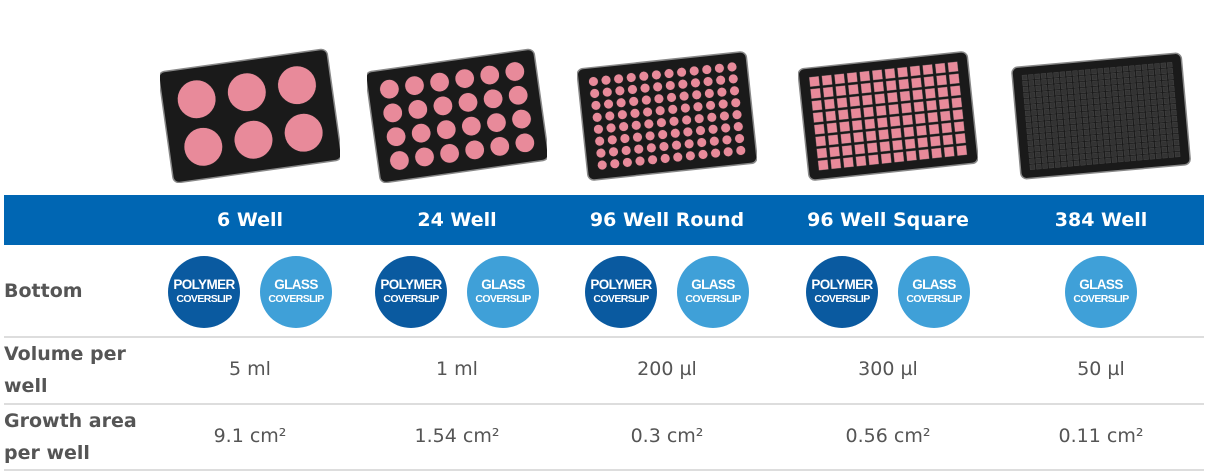 The image size is (1208, 475). Describe the element at coordinates (667, 369) in the screenshot. I see `volume-value: 200 µl` at that location.